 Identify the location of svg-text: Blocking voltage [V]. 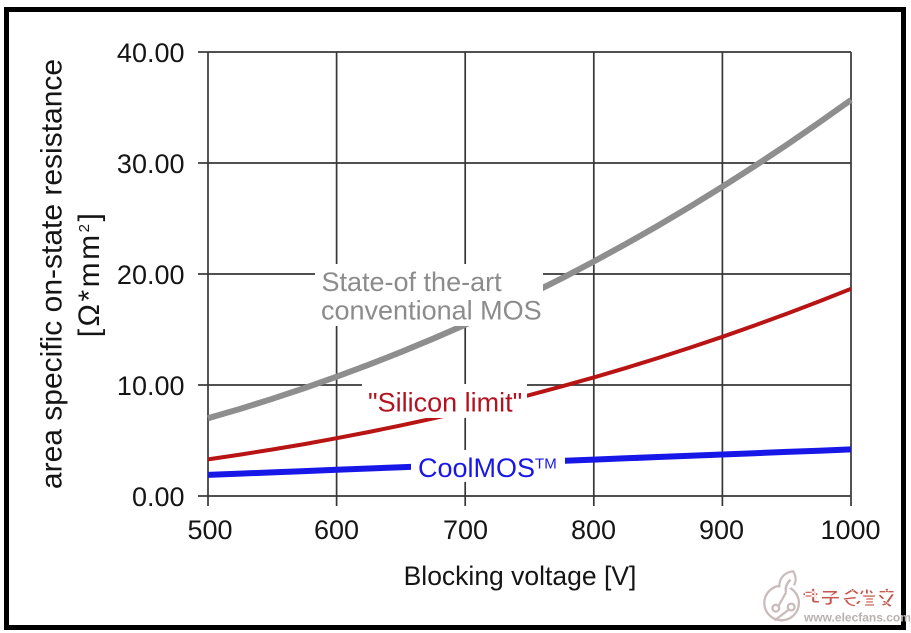
(520, 576).